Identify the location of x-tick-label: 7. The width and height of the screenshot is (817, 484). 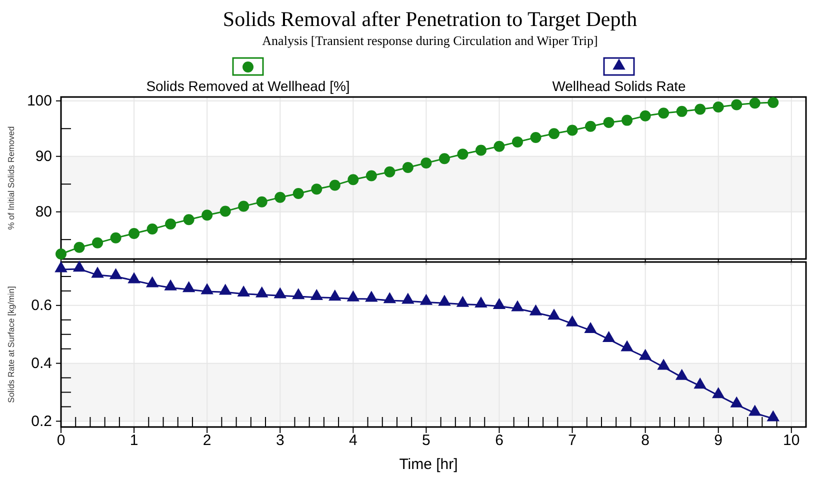
(572, 440).